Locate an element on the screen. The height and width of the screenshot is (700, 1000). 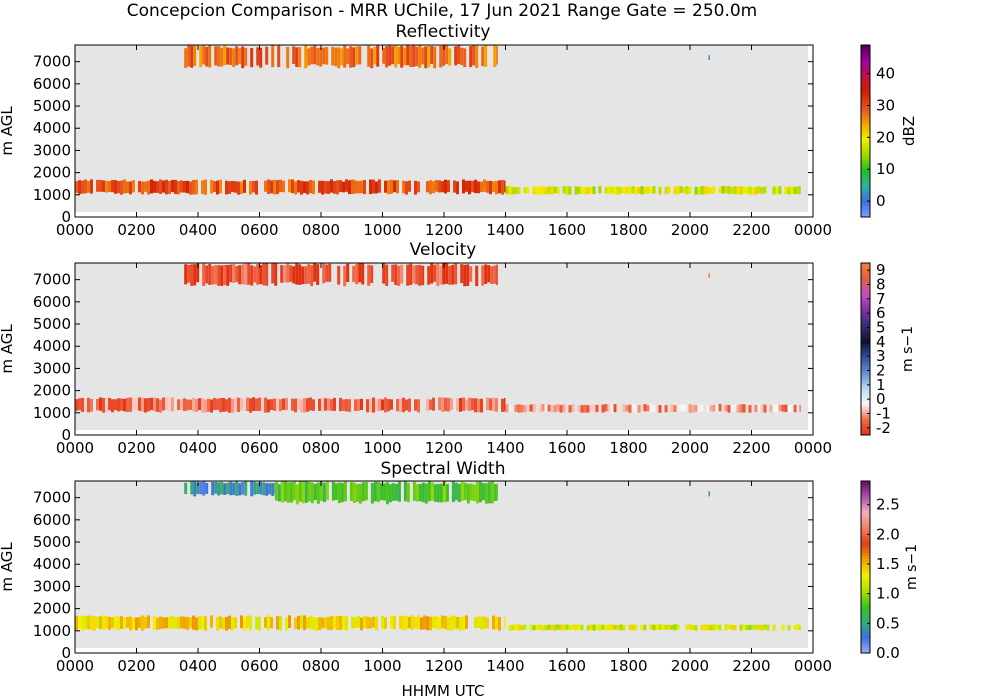
colorbar-tick-label: 6 is located at coordinates (881, 313).